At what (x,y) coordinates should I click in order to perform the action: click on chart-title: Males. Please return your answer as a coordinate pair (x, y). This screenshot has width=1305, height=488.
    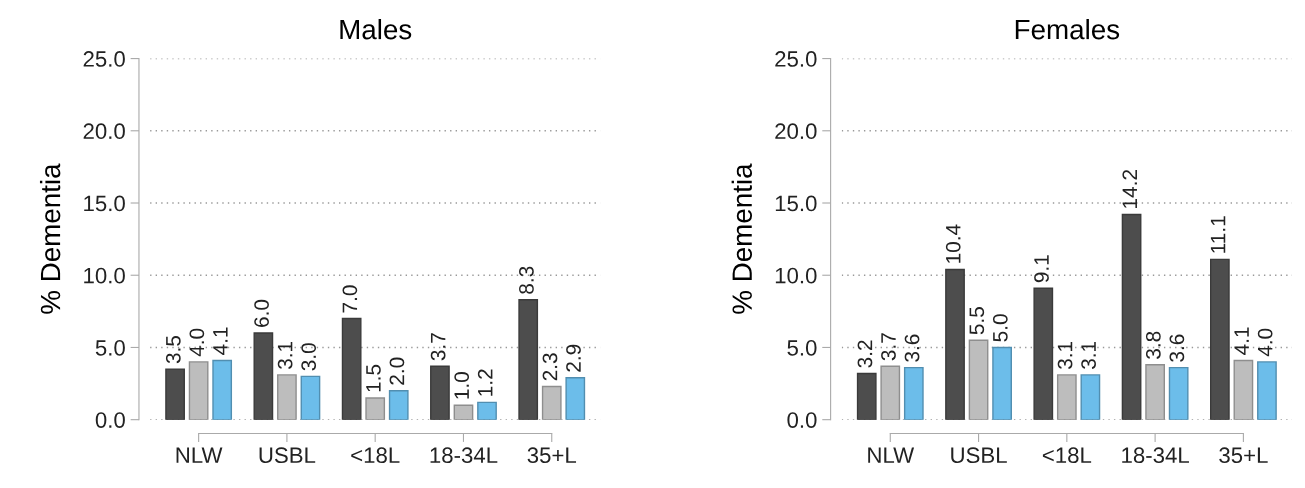
    Looking at the image, I should click on (376, 29).